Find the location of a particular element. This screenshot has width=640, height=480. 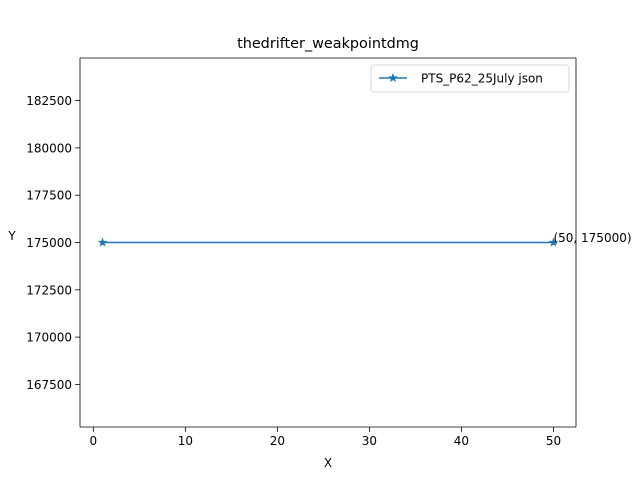

x-tick-label: 40 is located at coordinates (461, 441).